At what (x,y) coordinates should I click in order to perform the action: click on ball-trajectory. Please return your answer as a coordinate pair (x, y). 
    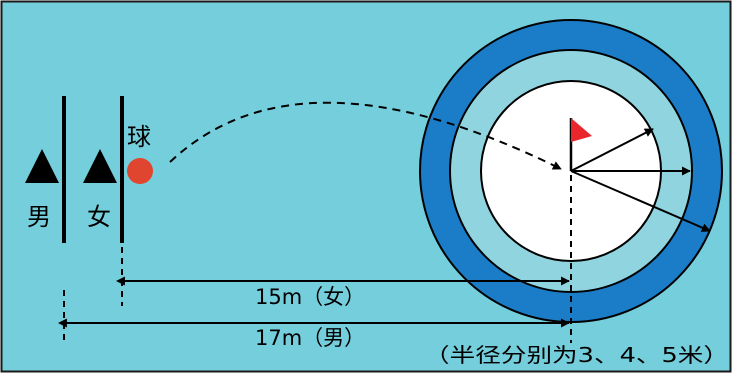
    Looking at the image, I should click on (365, 135).